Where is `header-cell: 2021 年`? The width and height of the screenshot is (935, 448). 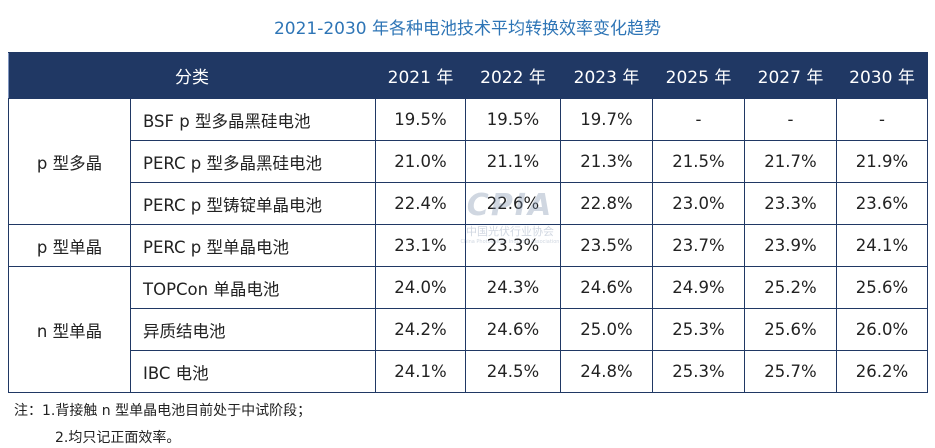 header-cell: 2021 年 is located at coordinates (420, 75).